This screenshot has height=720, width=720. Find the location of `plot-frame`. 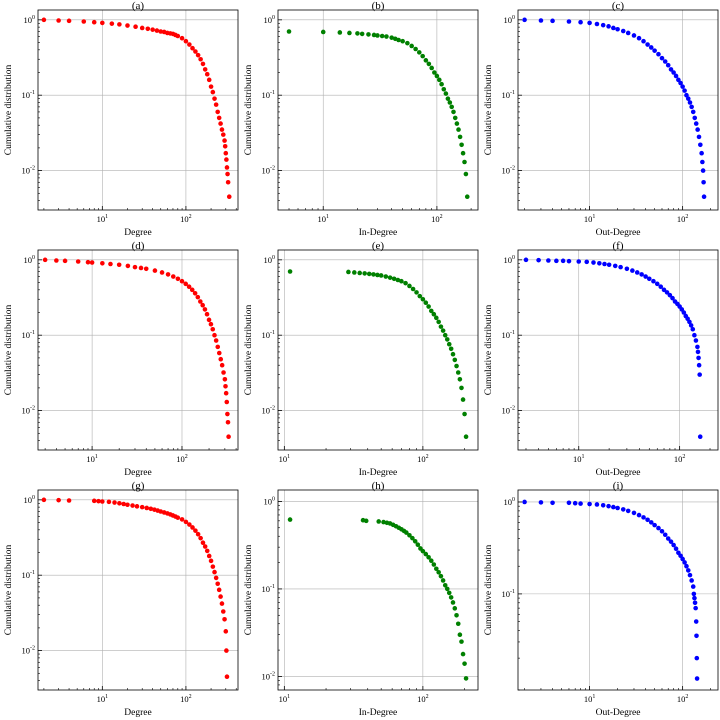

plot-frame is located at coordinates (138, 110).